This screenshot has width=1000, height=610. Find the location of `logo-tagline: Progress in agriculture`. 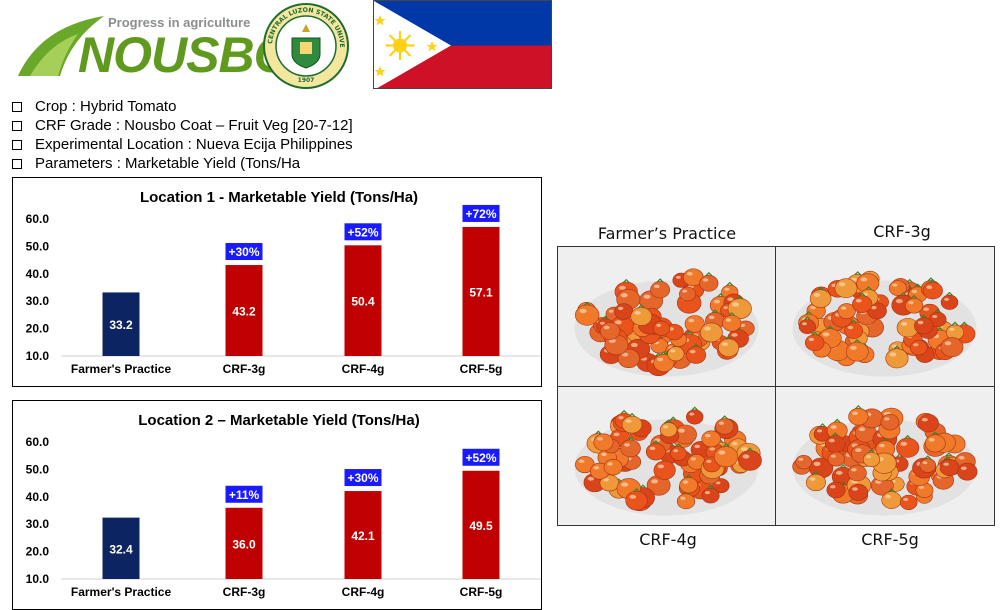

logo-tagline: Progress in agriculture is located at coordinates (179, 22).